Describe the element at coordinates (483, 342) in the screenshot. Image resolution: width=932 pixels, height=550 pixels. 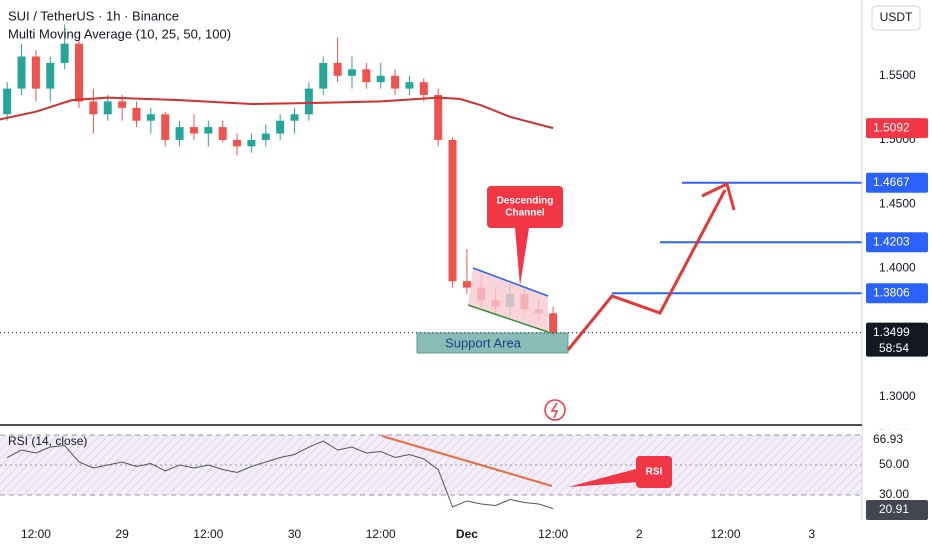
I see `support-label: Support Area` at that location.